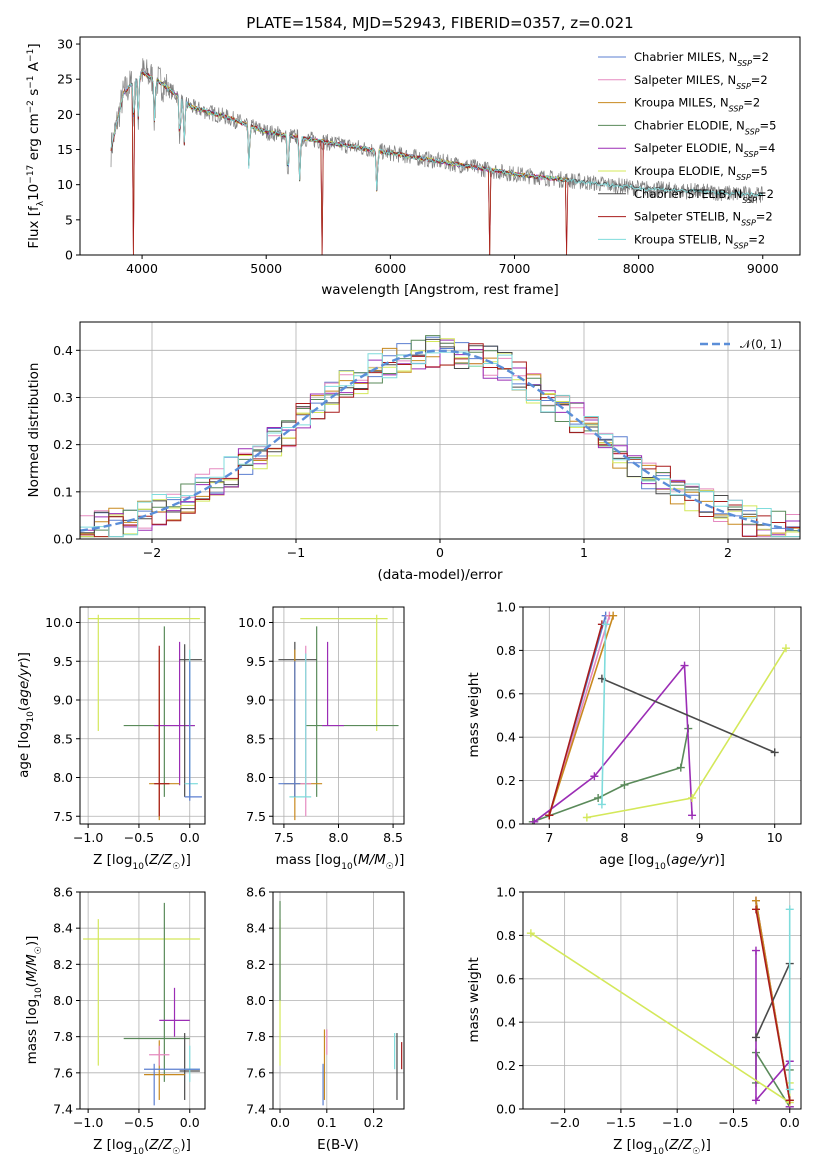  I want to click on y-tick-label: 9.5, so click(63, 661).